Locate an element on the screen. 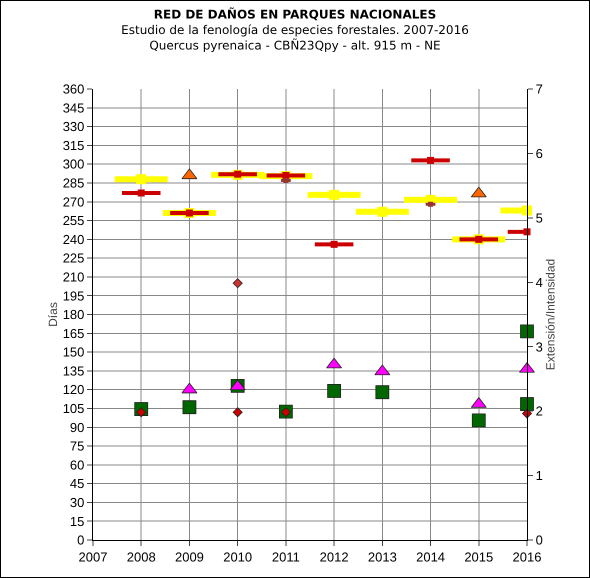  y-tick-label: 315 is located at coordinates (73, 145).